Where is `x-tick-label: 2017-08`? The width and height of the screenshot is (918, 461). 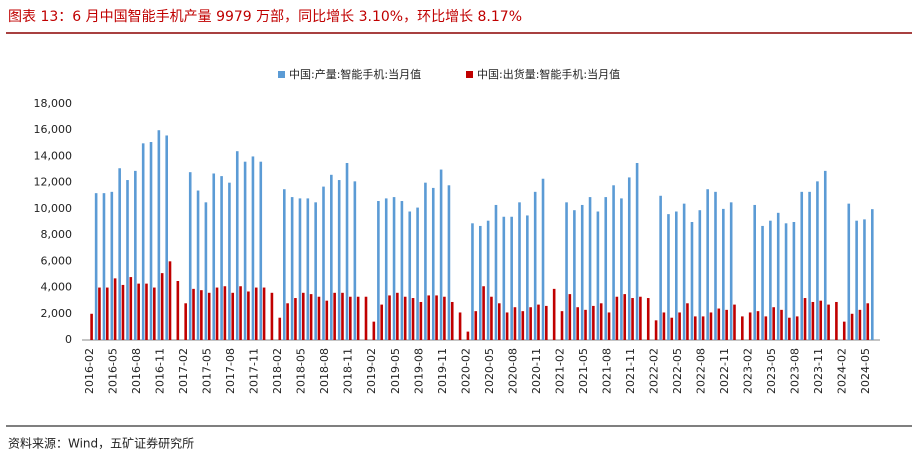 x-tick-label: 2017-08 is located at coordinates (230, 371).